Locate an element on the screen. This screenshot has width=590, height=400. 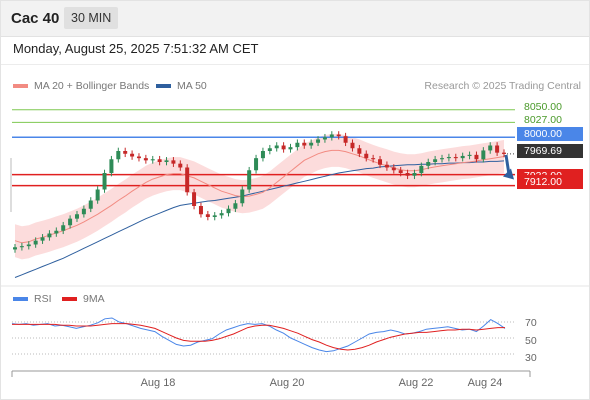
time-label-aug22: Aug 22 is located at coordinates (416, 383).